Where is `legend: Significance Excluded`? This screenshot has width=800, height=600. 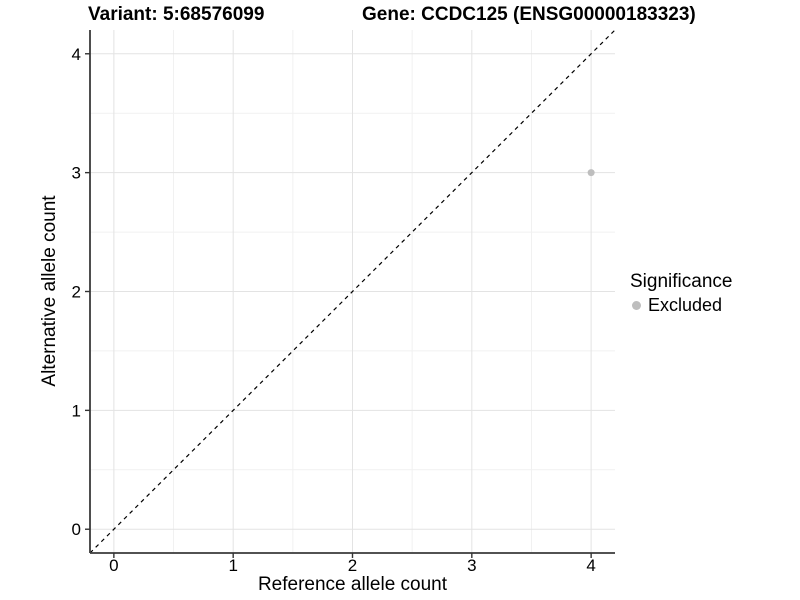
legend: Significance Excluded is located at coordinates (680, 293).